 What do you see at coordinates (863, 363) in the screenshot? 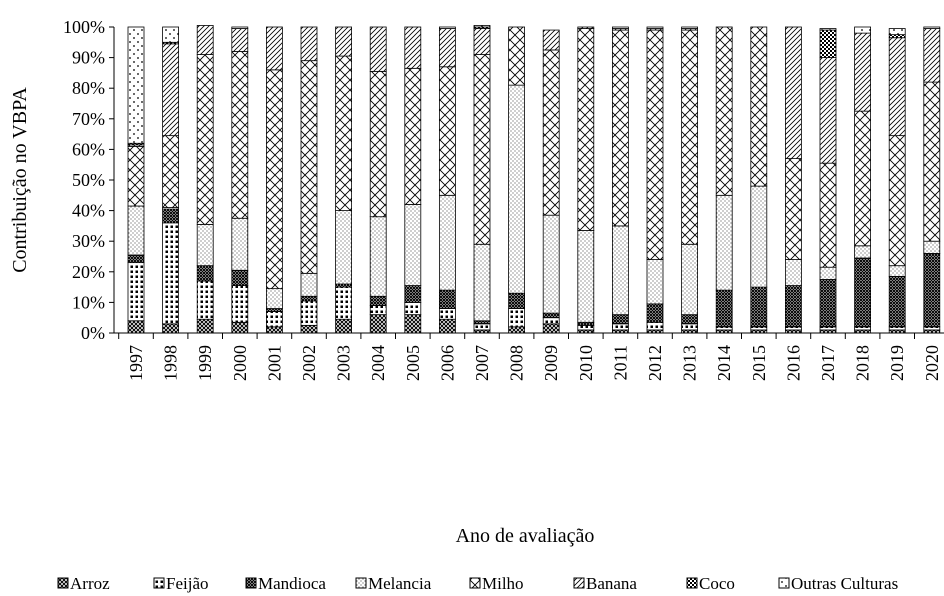
I see `x-tick-label: 2018` at bounding box center [863, 363].